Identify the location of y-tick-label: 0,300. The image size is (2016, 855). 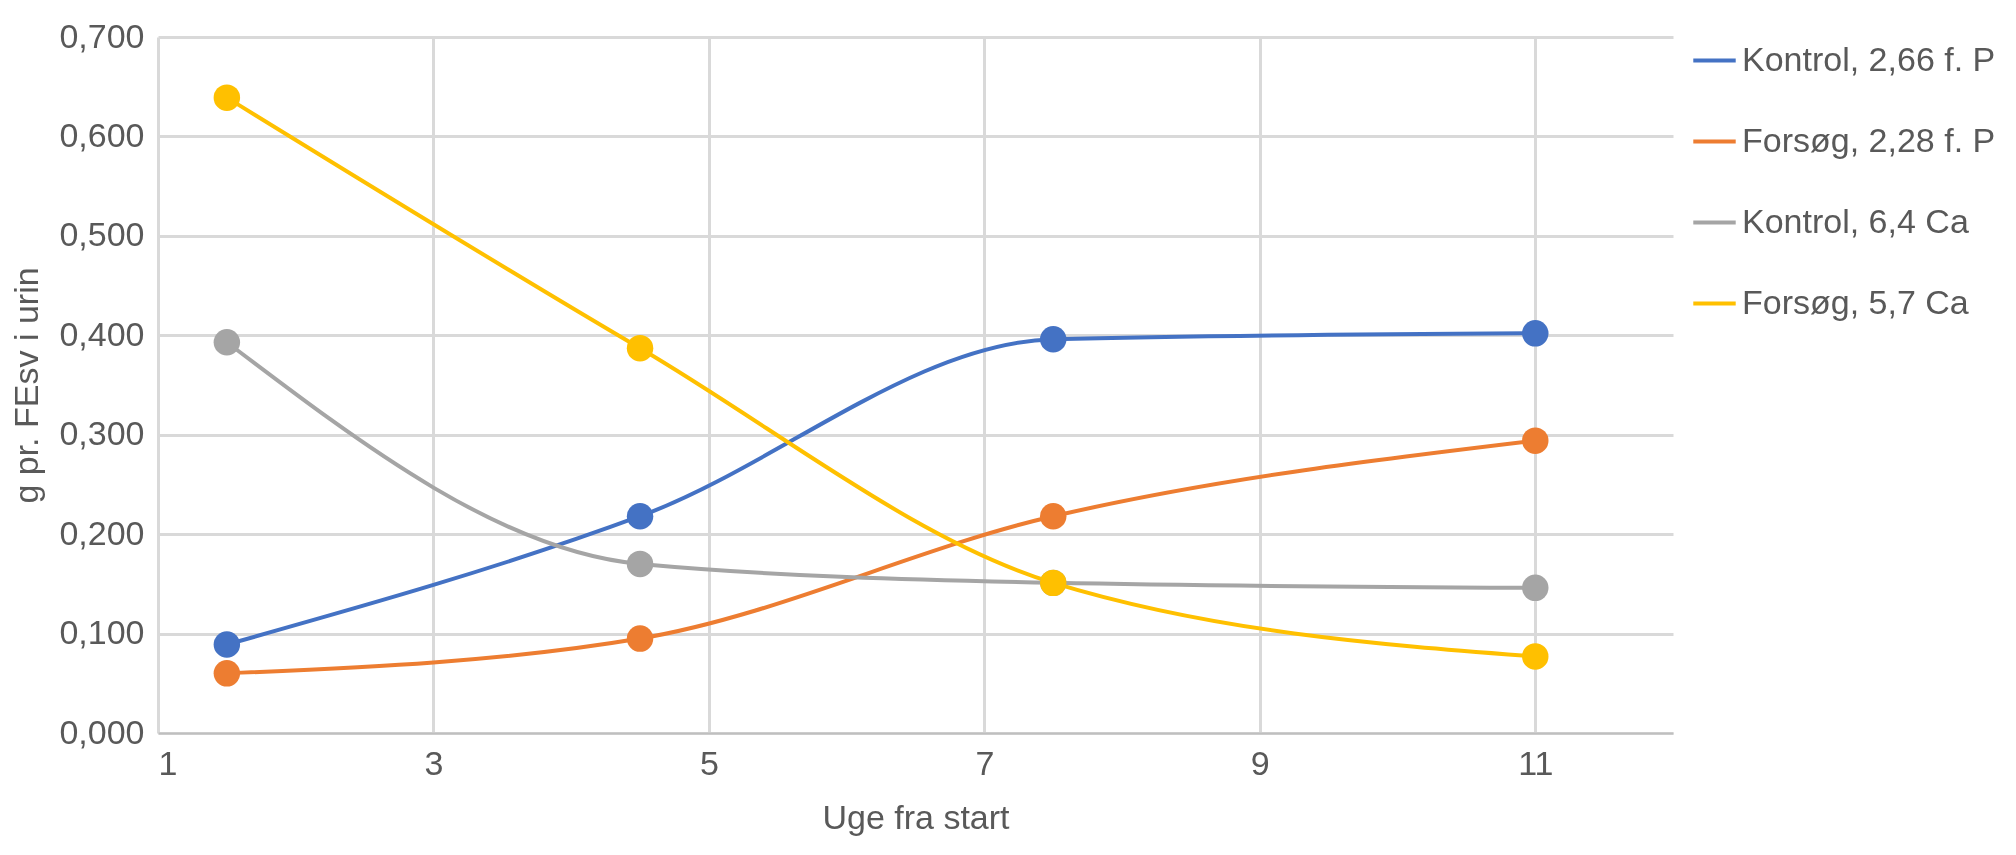
(102, 433).